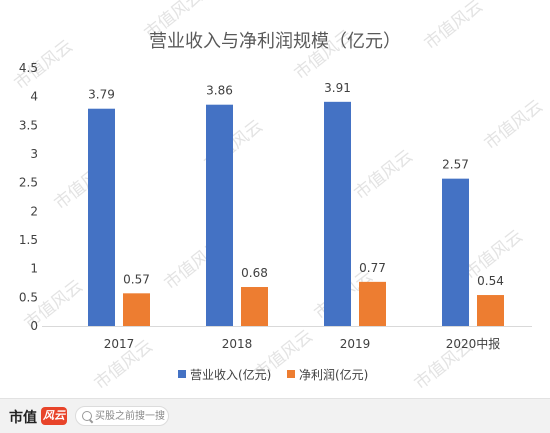  What do you see at coordinates (219, 91) in the screenshot?
I see `data-label: 3.86` at bounding box center [219, 91].